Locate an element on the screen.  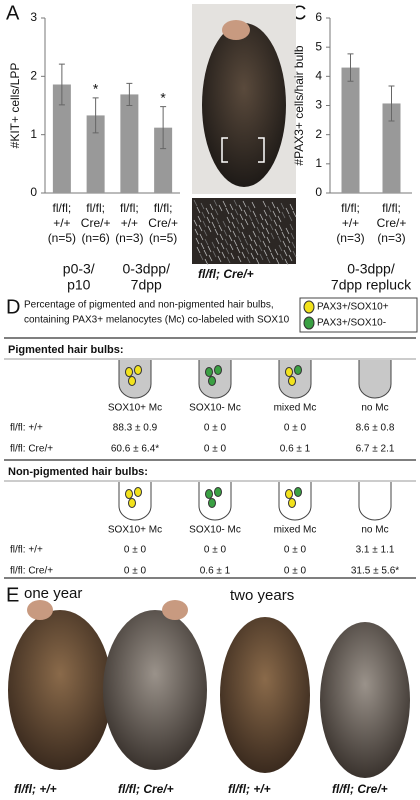
legend-box is located at coordinates (358, 315).